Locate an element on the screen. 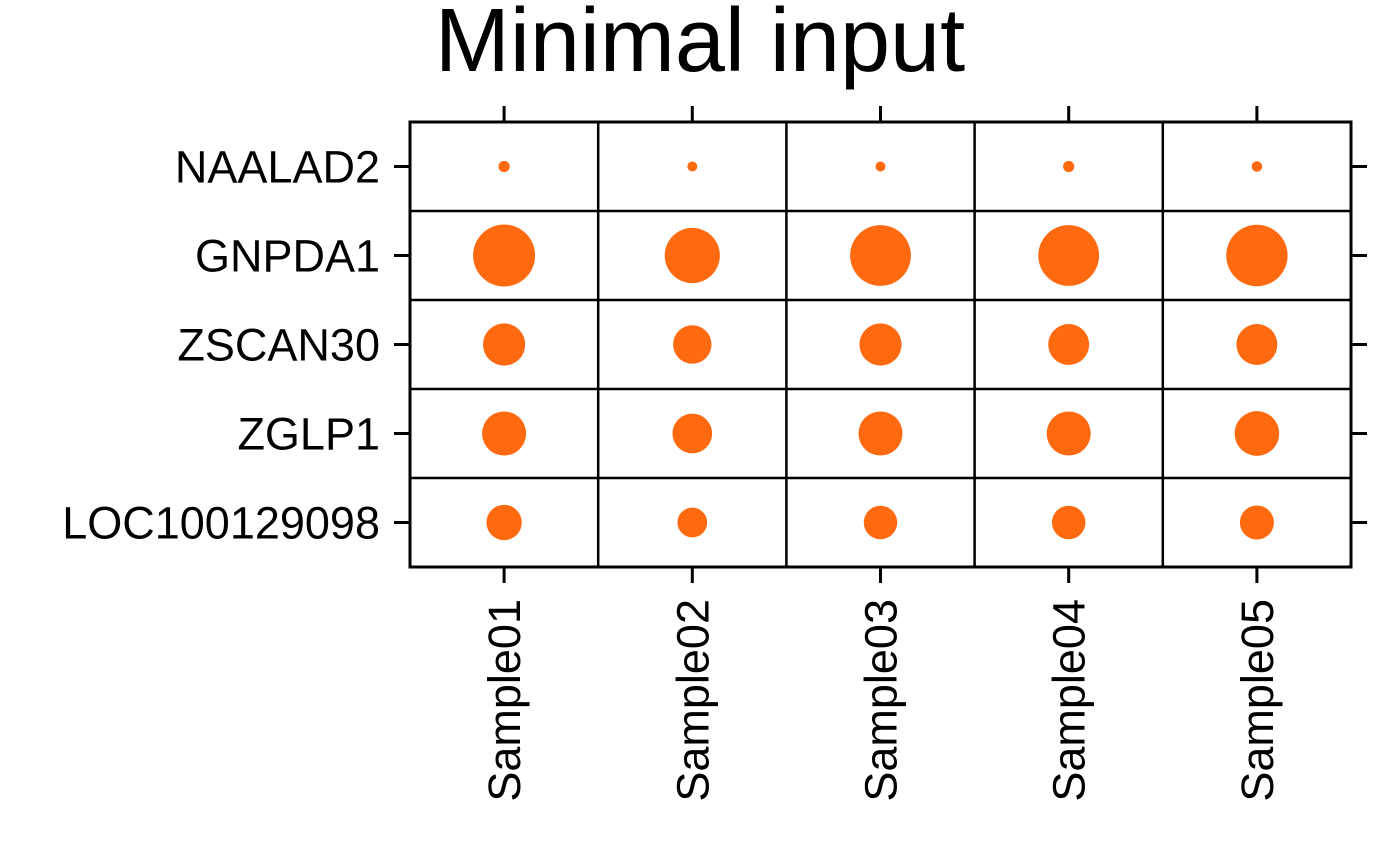 Image resolution: width=1400 pixels, height=866 pixels. dot-loc100129098-sample05 is located at coordinates (1256, 522).